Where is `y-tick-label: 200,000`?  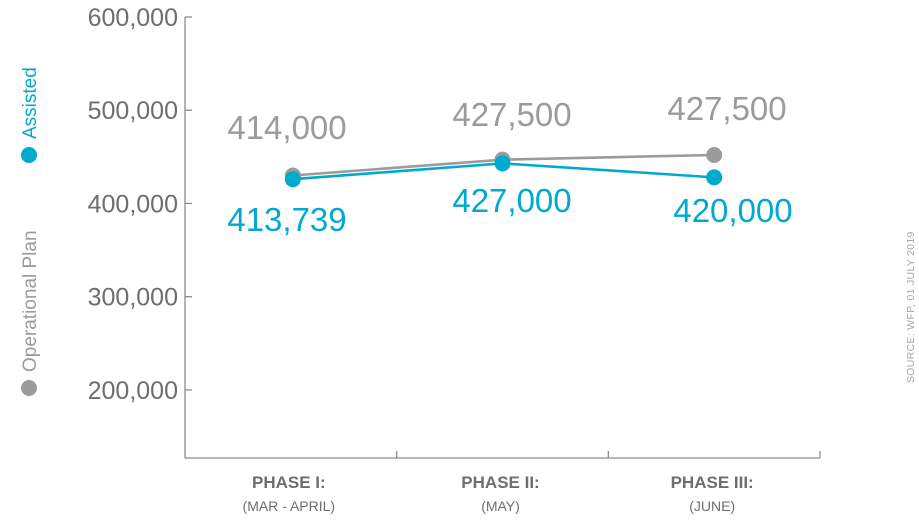 y-tick-label: 200,000 is located at coordinates (133, 391).